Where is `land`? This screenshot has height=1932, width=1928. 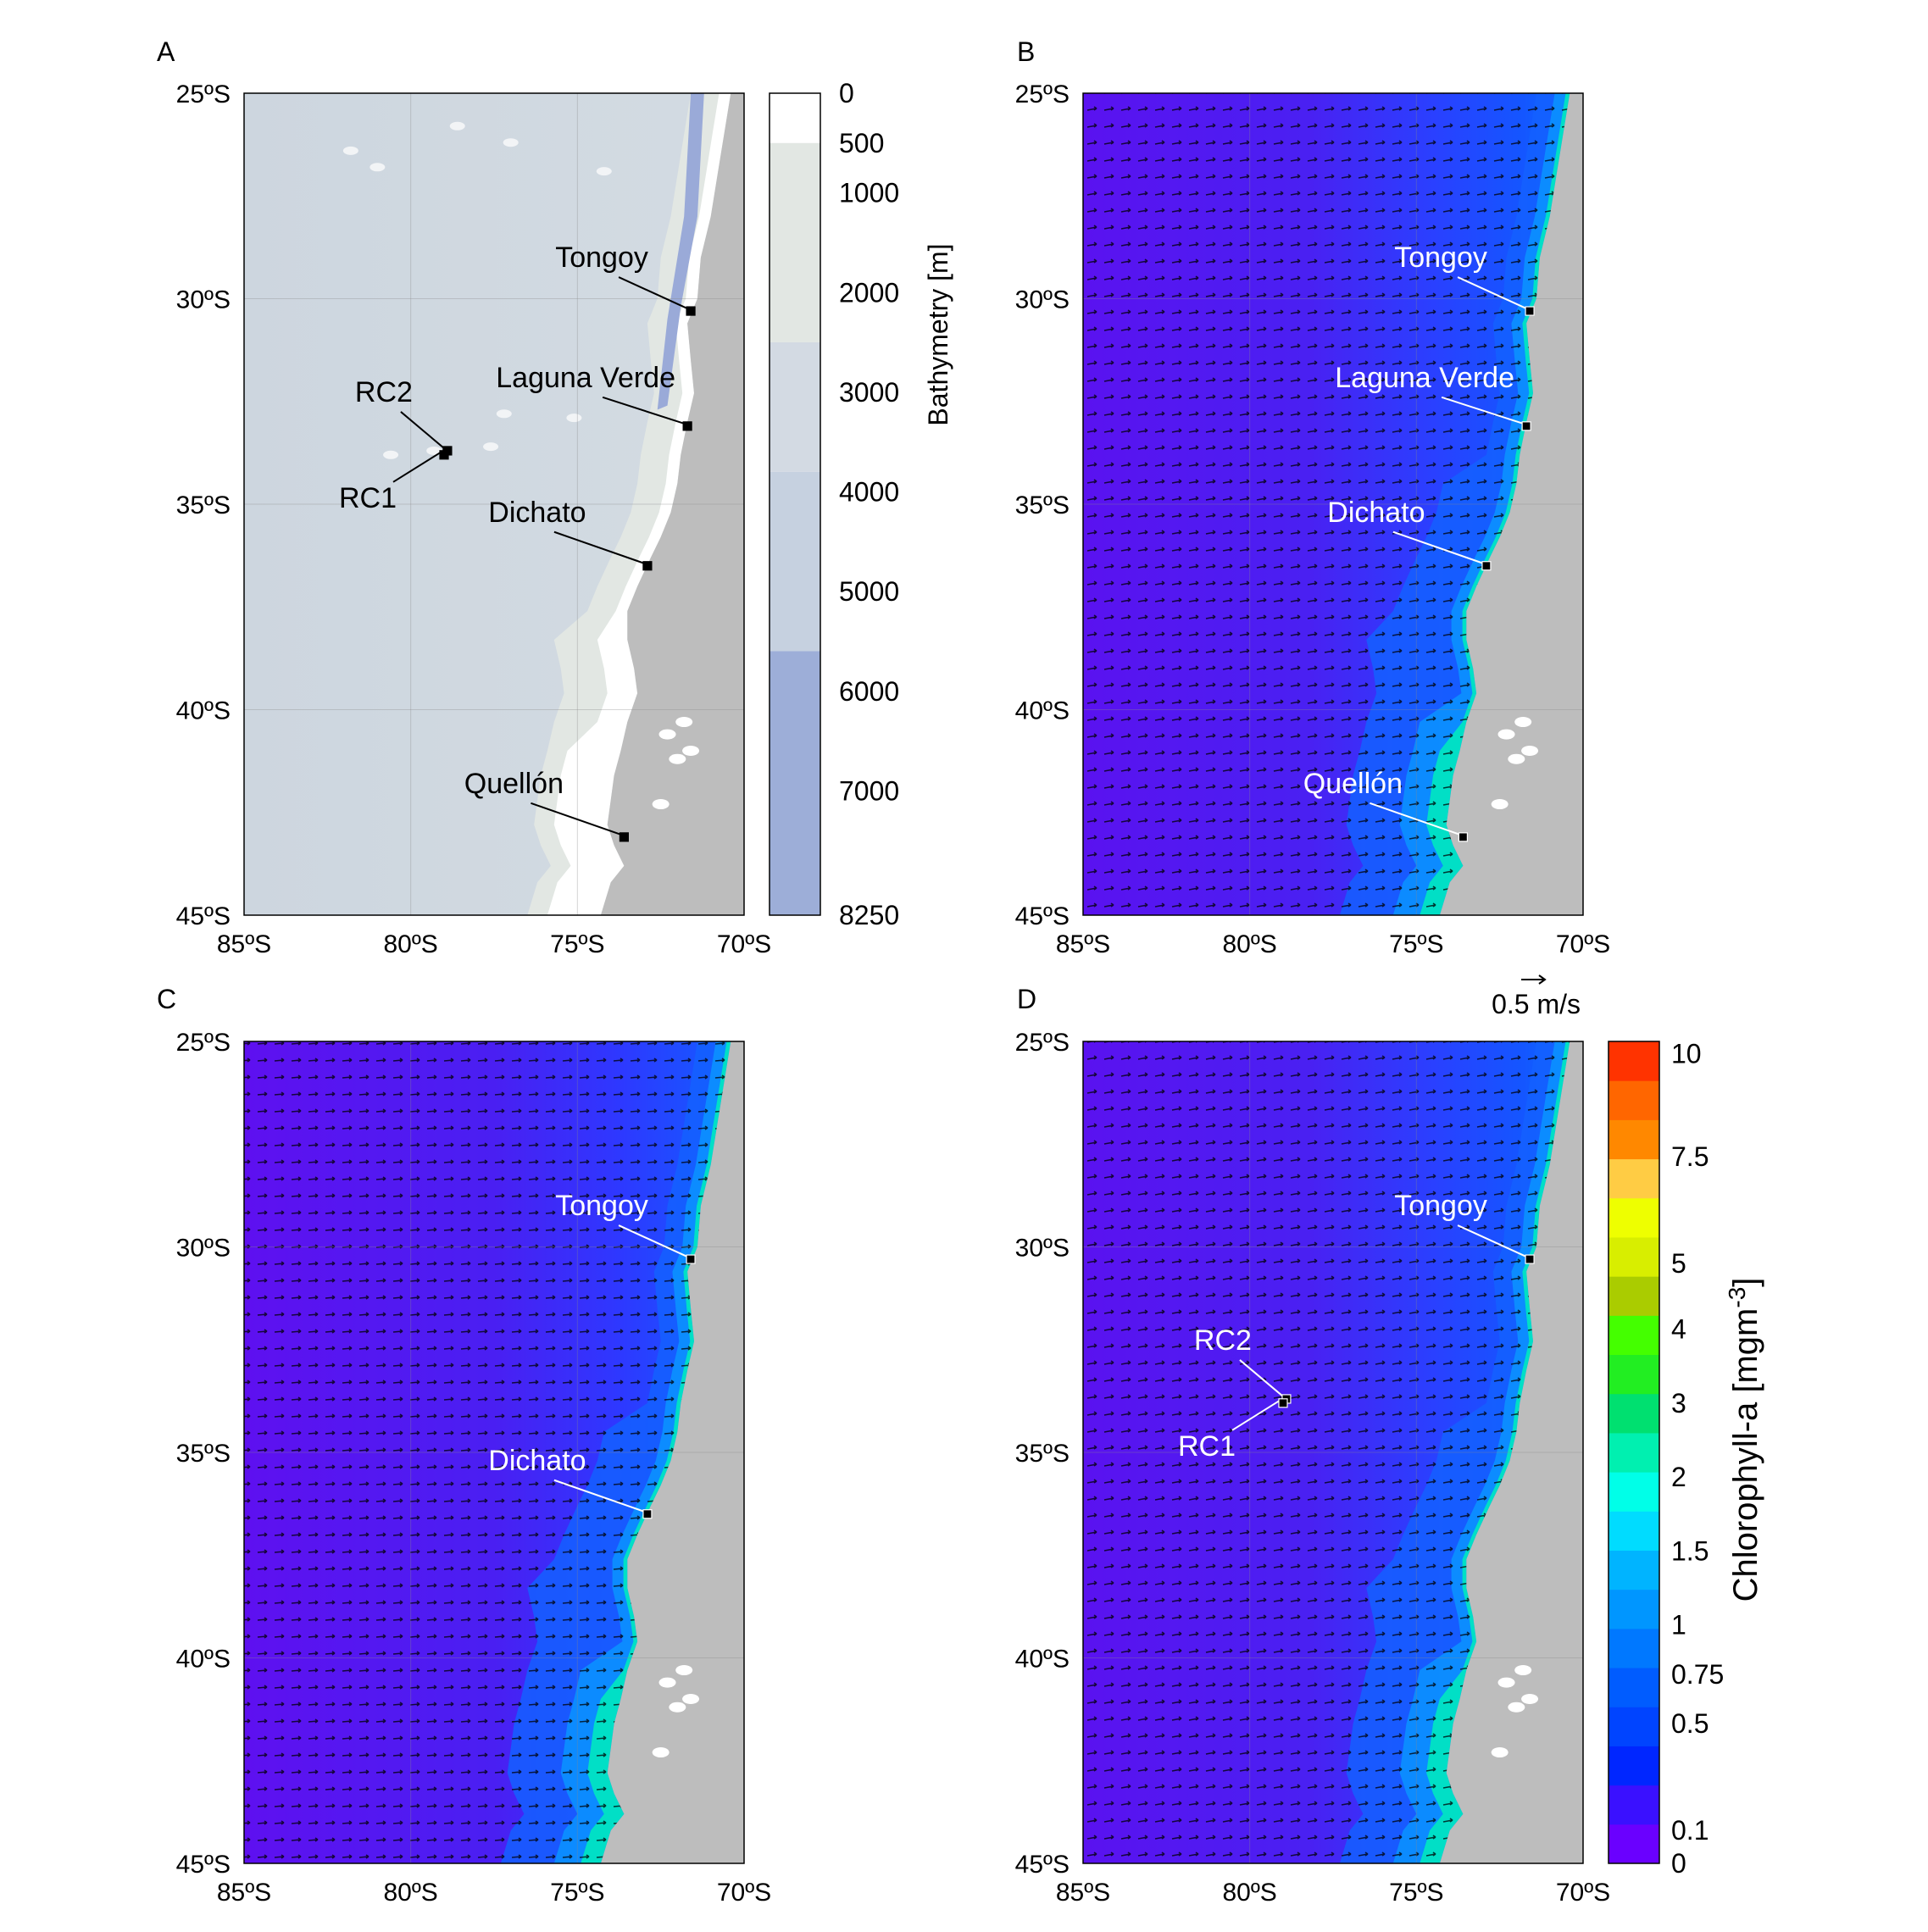
land is located at coordinates (1511, 504).